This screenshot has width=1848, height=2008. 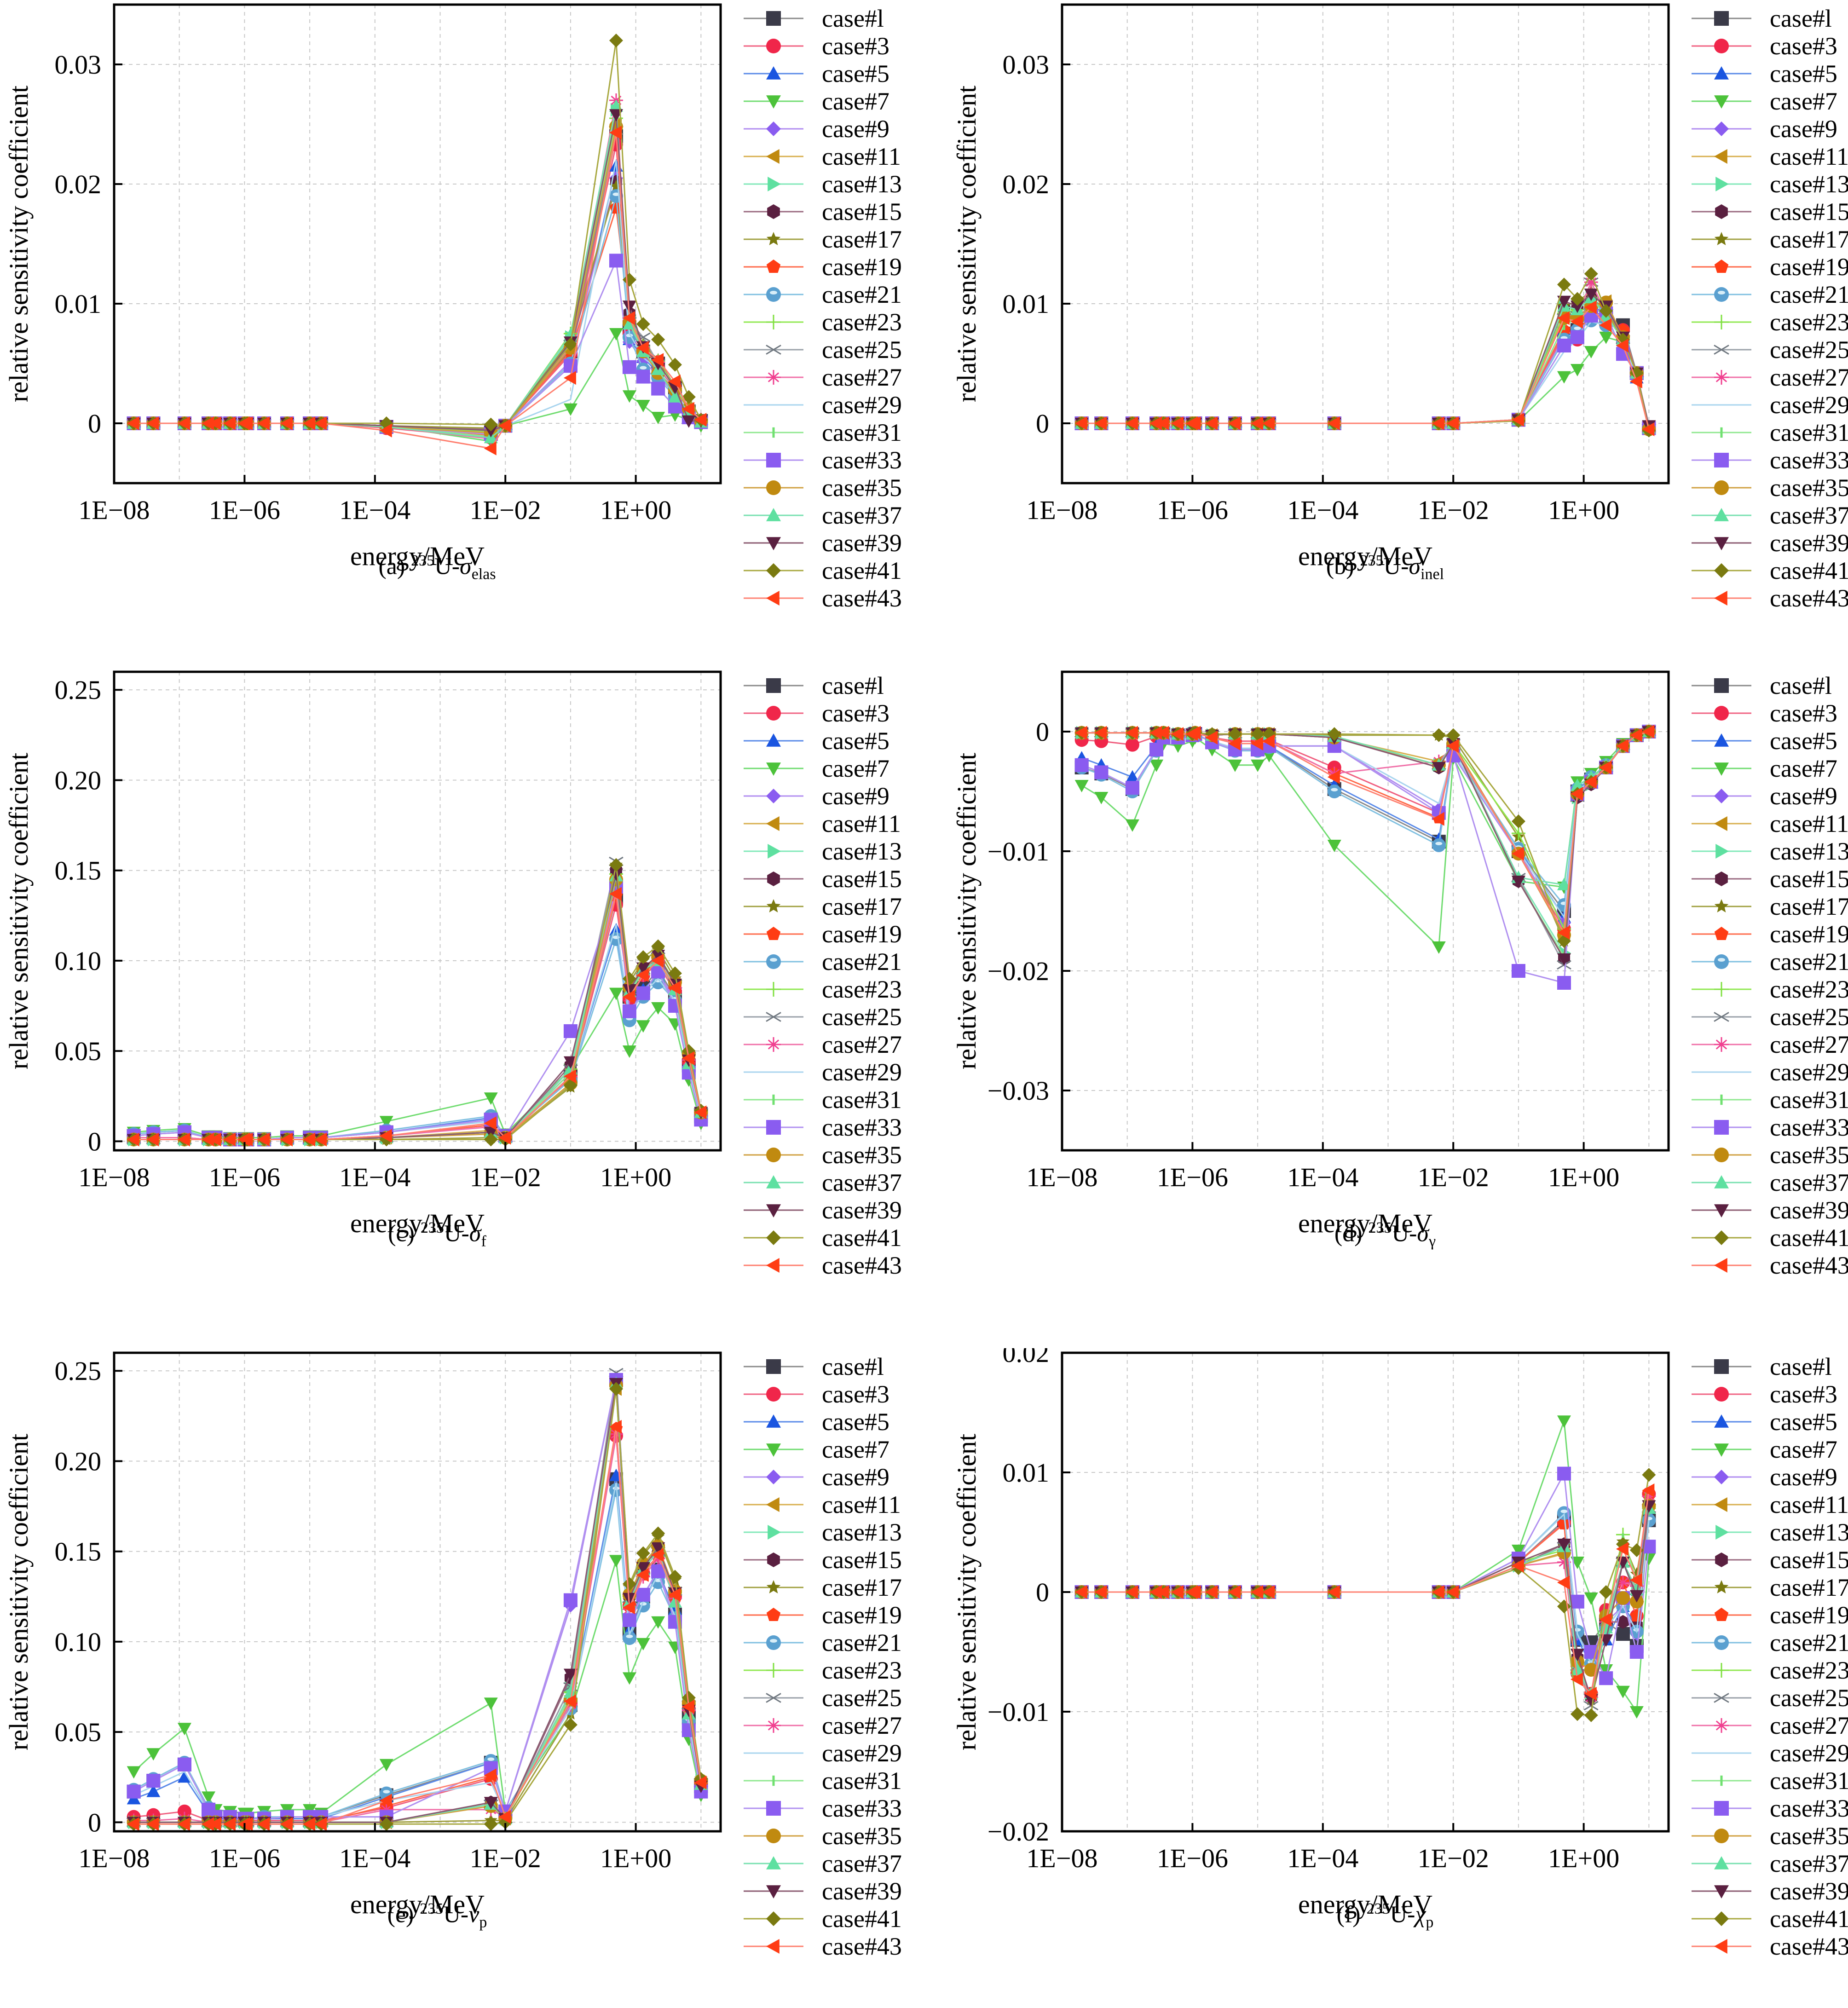 I want to click on series-group, so click(x=1365, y=857).